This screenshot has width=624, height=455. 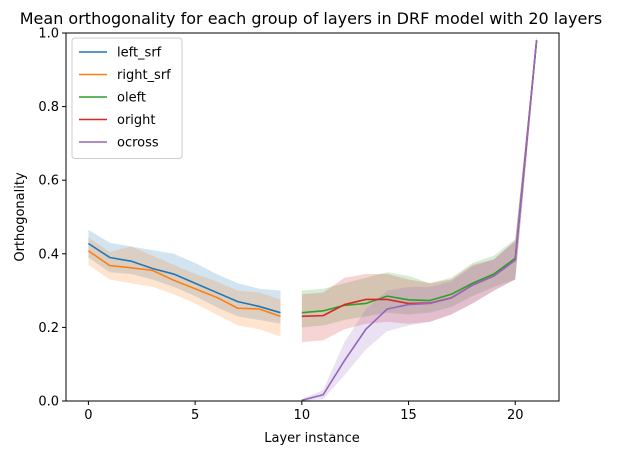 I want to click on x-tick-label-10: 10, so click(x=302, y=415).